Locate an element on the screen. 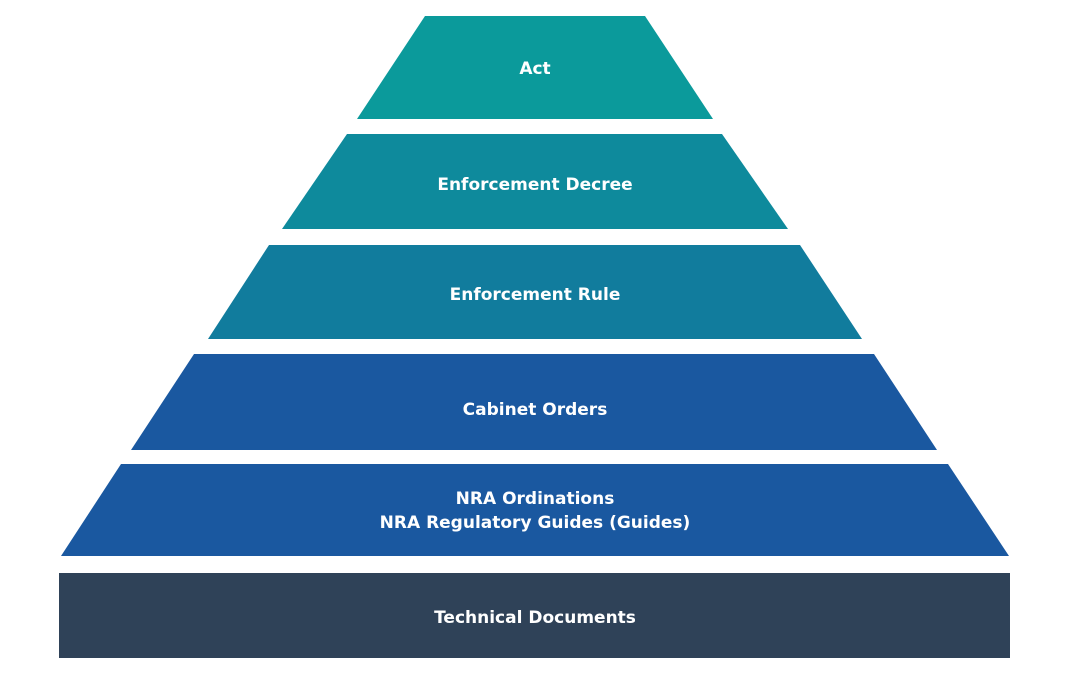 This screenshot has height=680, width=1074. pyramid-base-technical-documents: Technical Documents is located at coordinates (534, 615).